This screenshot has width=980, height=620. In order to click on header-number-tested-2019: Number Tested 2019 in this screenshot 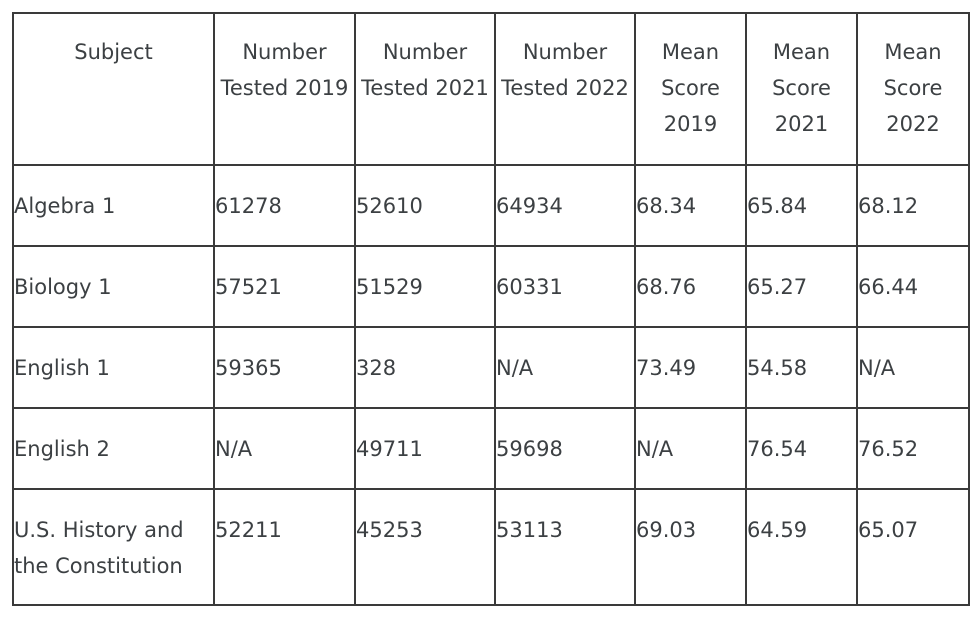, I will do `click(284, 89)`.